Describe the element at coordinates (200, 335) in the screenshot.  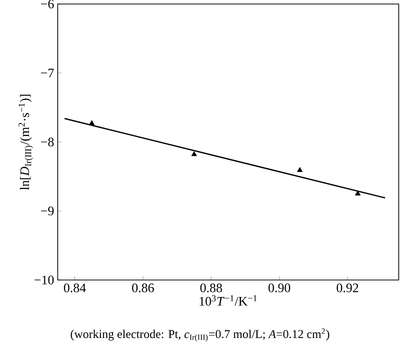
I see `text: (working electrode: Pt, c$_{Ir(III)}$=0.7 mol/L; A=0.12 cm$^{2}$)` at that location.